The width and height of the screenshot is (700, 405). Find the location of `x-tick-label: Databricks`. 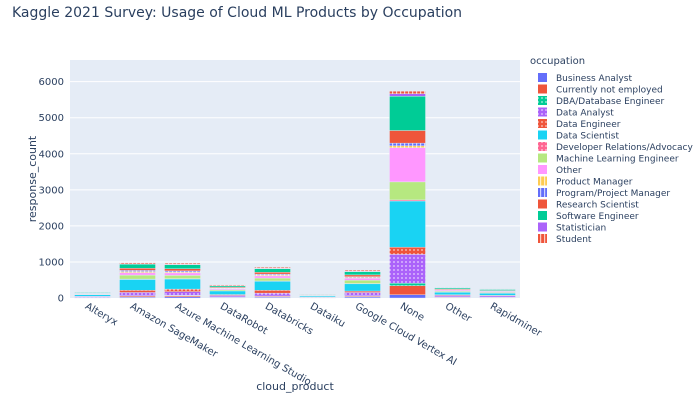

x-tick-label: Databricks is located at coordinates (289, 319).